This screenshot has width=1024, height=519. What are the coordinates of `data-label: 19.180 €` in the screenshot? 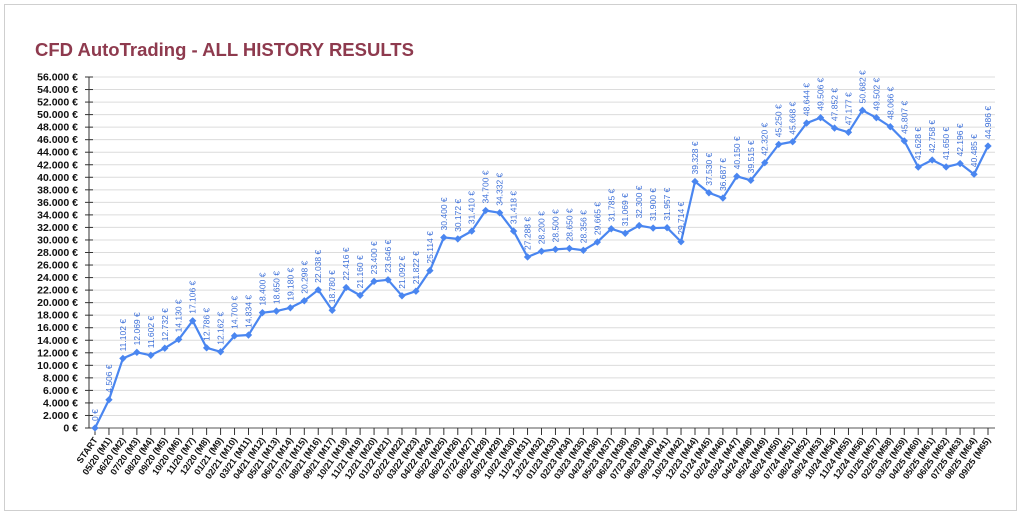 It's located at (290, 283).